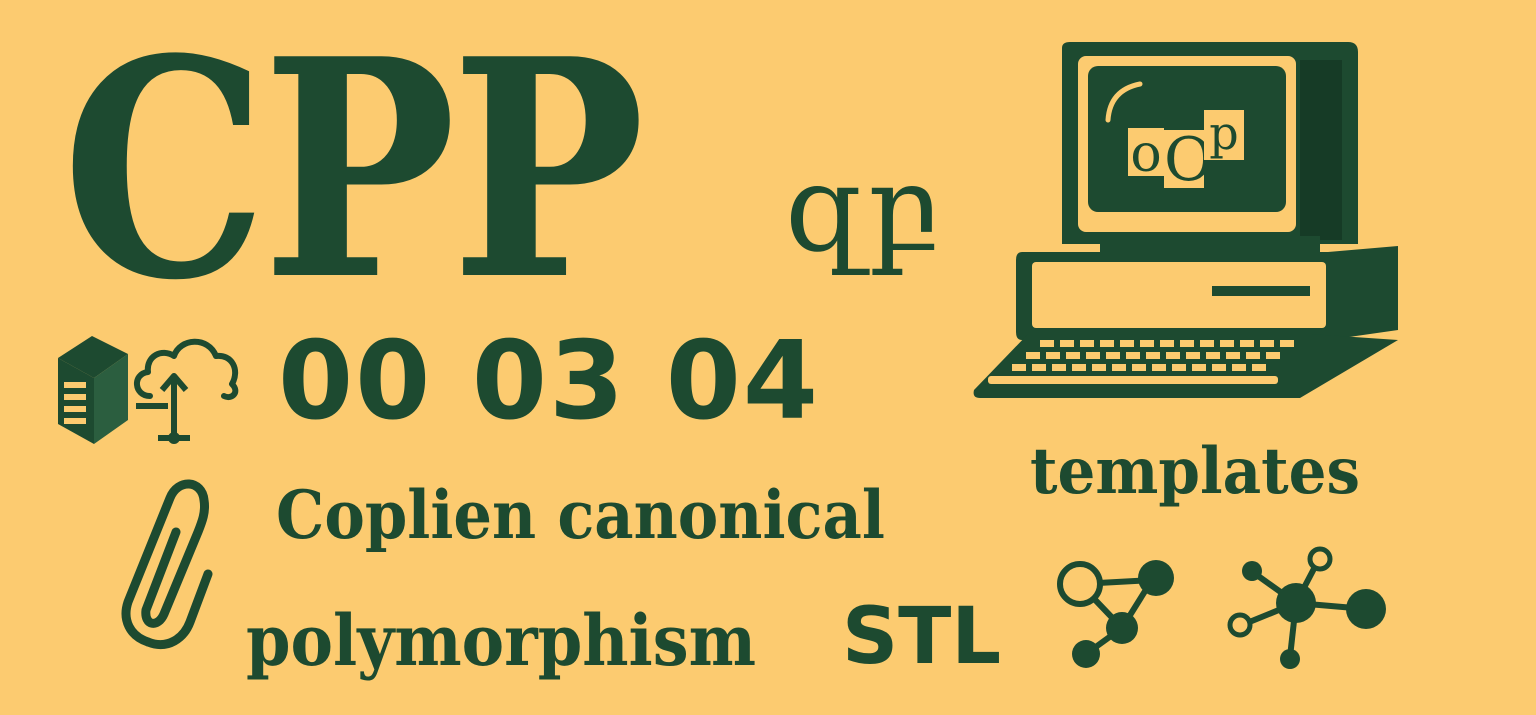  What do you see at coordinates (580, 515) in the screenshot?
I see `topic-coplien: Coplien canonical` at bounding box center [580, 515].